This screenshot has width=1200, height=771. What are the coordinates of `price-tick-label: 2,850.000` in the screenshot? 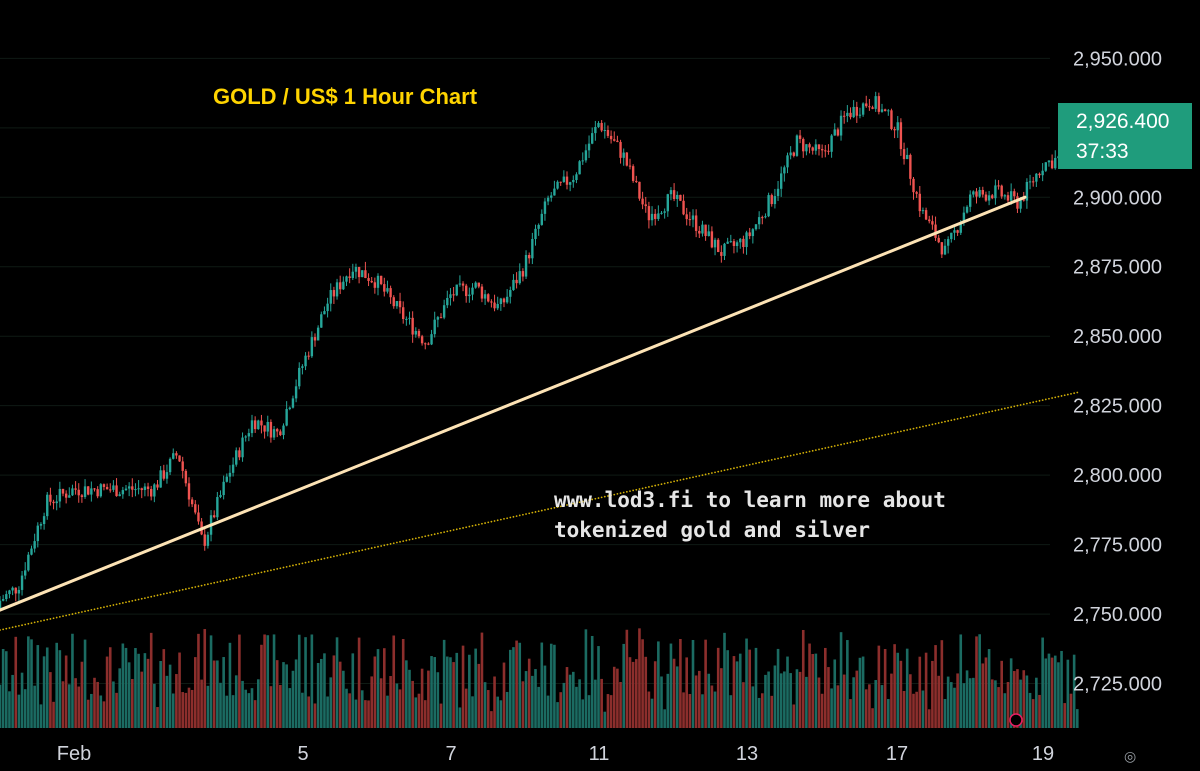 It's located at (1117, 337).